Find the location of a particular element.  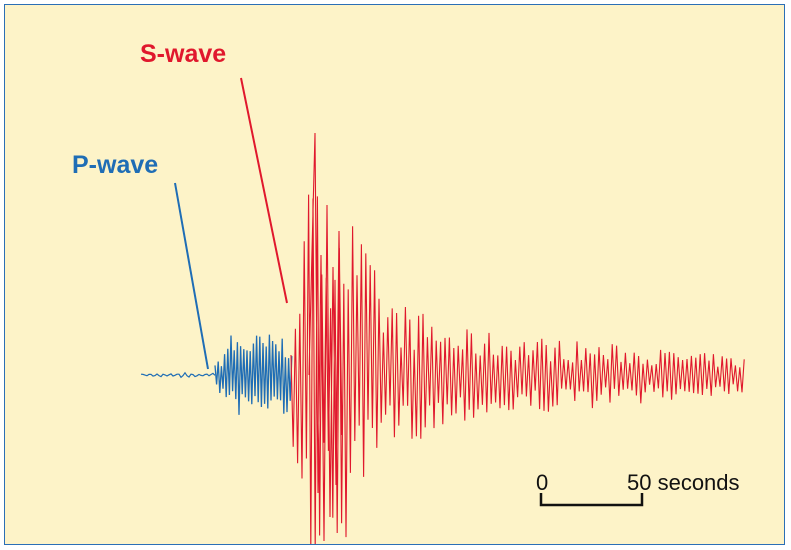

p-wave-leader-line is located at coordinates (191, 276).